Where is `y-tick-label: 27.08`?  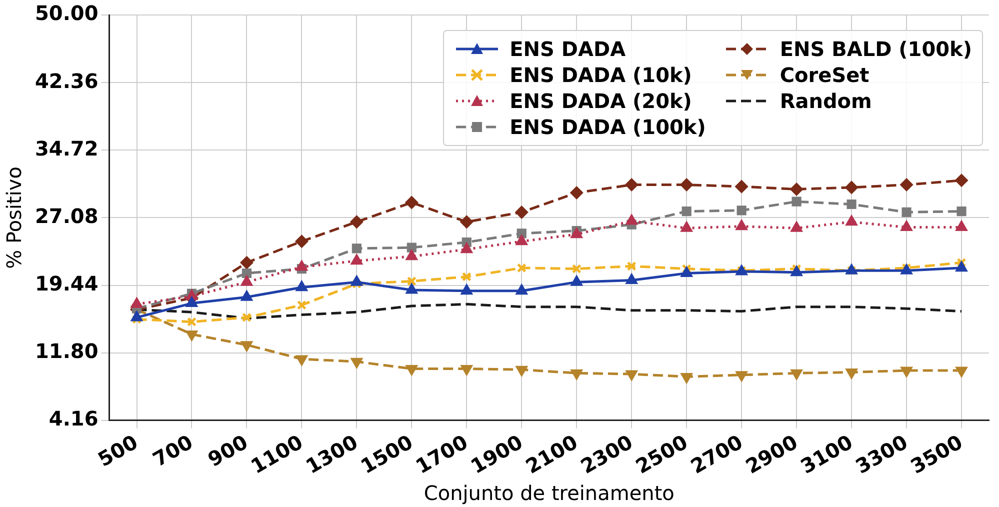 y-tick-label: 27.08 is located at coordinates (66, 216).